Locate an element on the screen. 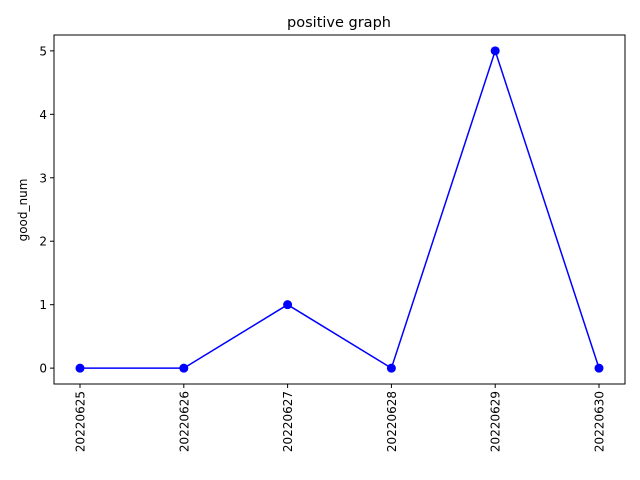  y-tick-label: 3 is located at coordinates (43, 178).